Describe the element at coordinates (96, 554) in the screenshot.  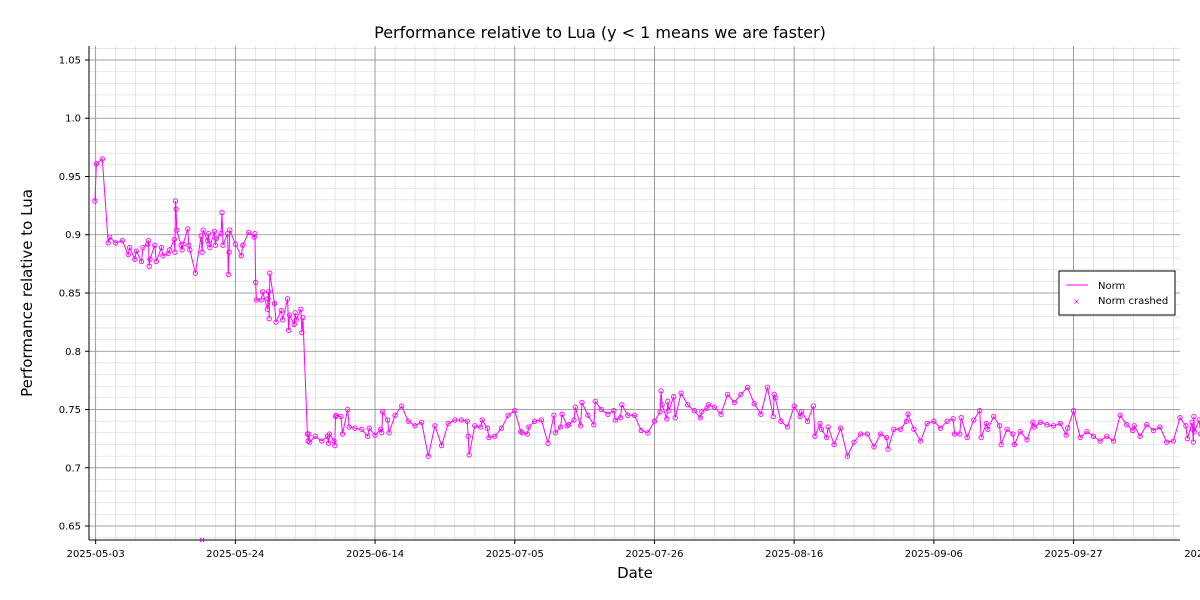
I see `x-tick-label: 2025-05-03` at that location.